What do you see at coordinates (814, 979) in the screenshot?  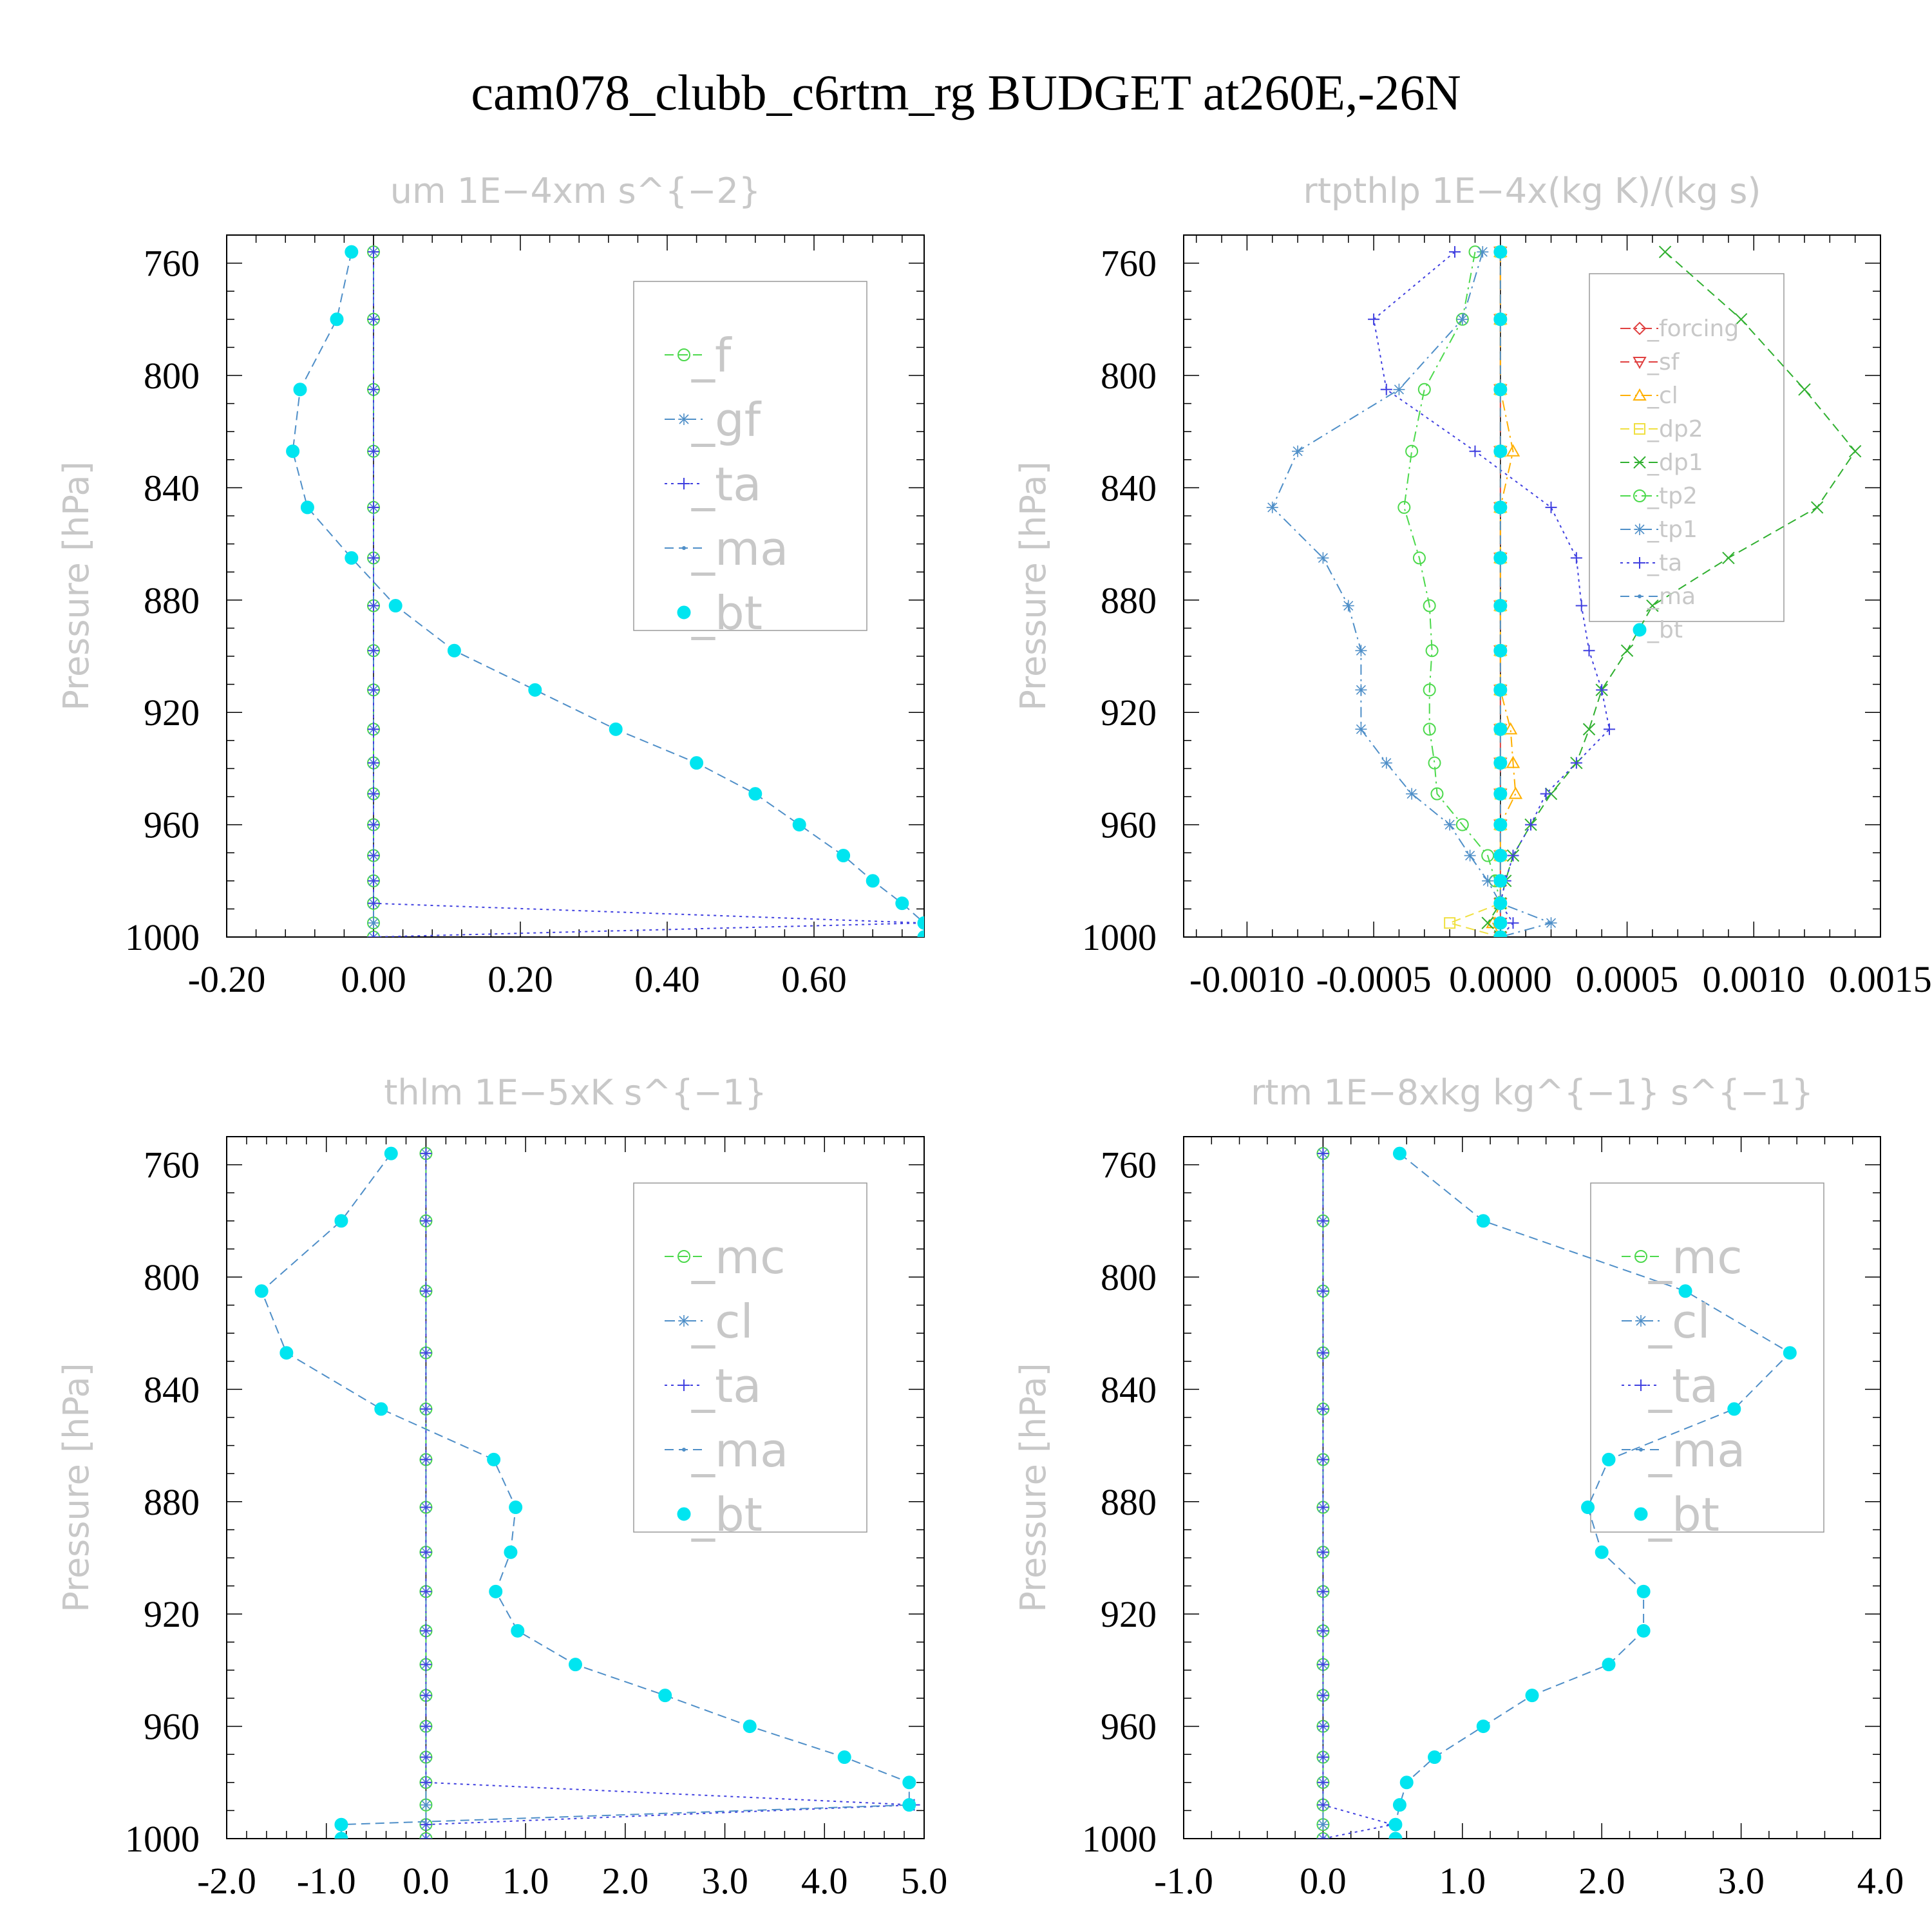 I see `x-tick-label: 0.60` at bounding box center [814, 979].